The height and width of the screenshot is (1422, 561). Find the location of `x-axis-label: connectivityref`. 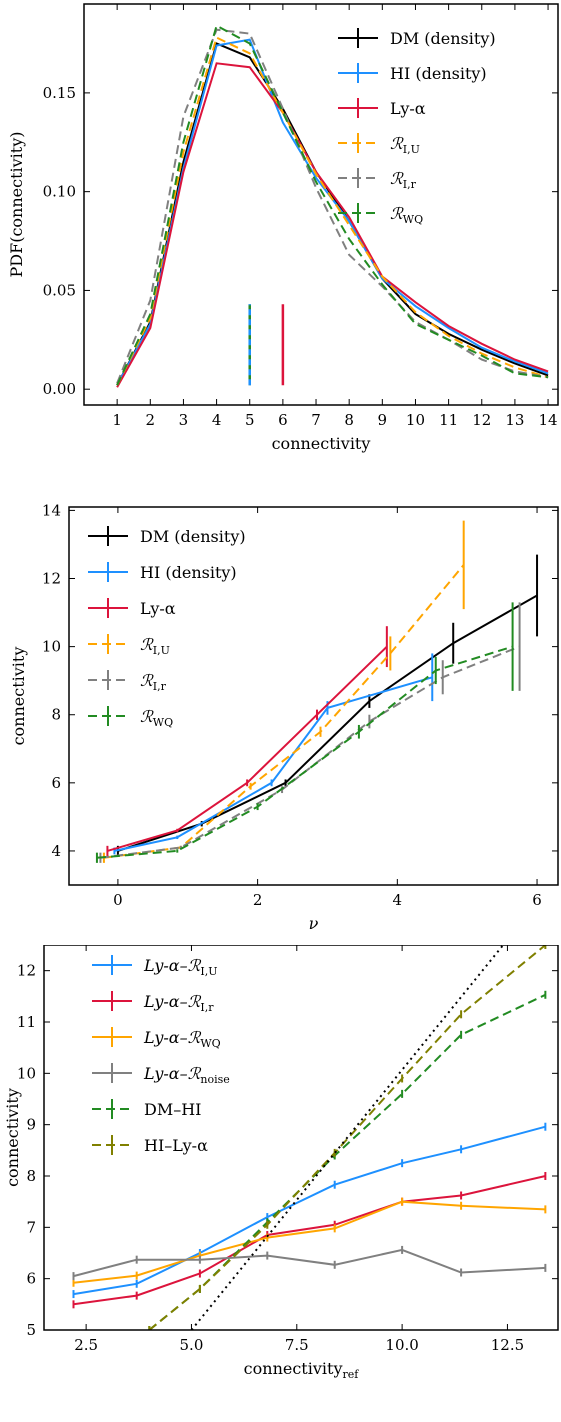

x-axis-label: connectivityref is located at coordinates (302, 1370).